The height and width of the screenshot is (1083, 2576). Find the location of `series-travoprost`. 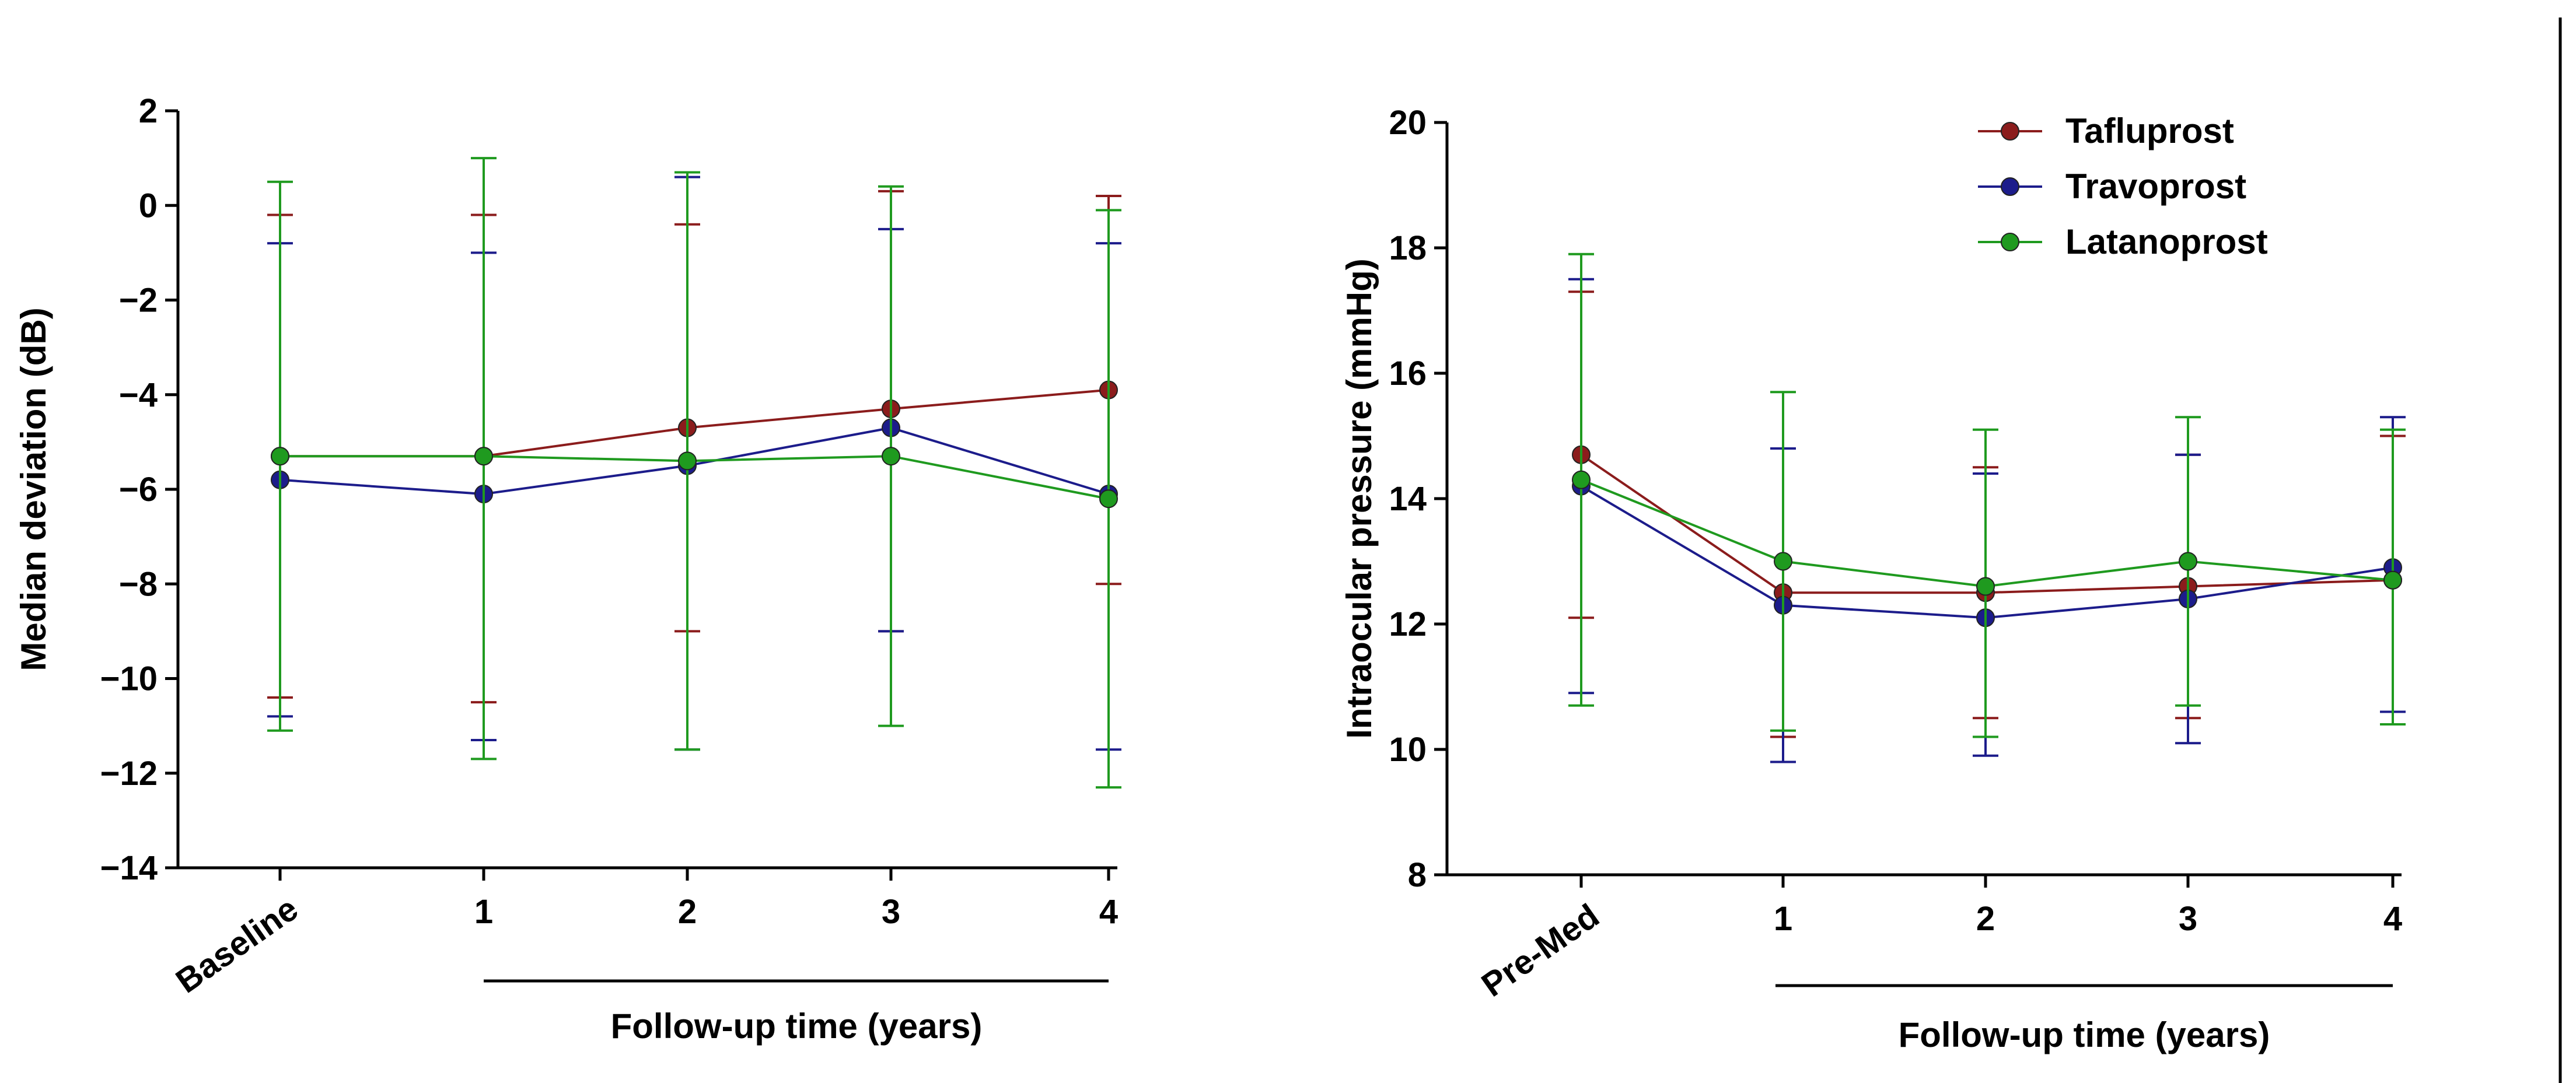

series-travoprost is located at coordinates (1987, 520).